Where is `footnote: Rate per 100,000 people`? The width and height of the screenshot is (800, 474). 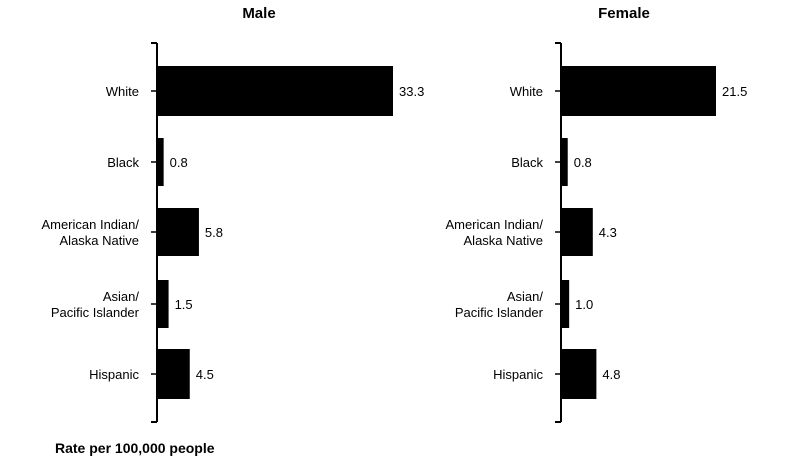 footnote: Rate per 100,000 people is located at coordinates (135, 448).